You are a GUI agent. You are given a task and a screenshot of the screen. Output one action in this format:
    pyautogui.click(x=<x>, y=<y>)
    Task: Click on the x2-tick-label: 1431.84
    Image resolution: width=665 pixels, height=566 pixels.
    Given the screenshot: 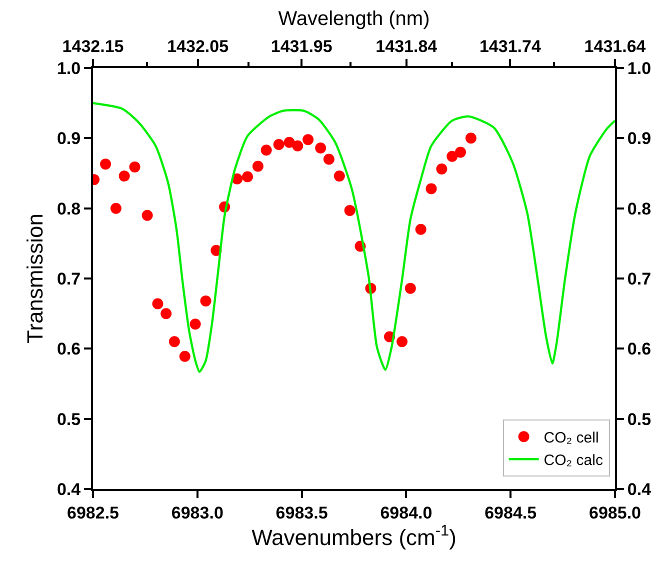 What is the action you would take?
    pyautogui.click(x=407, y=46)
    